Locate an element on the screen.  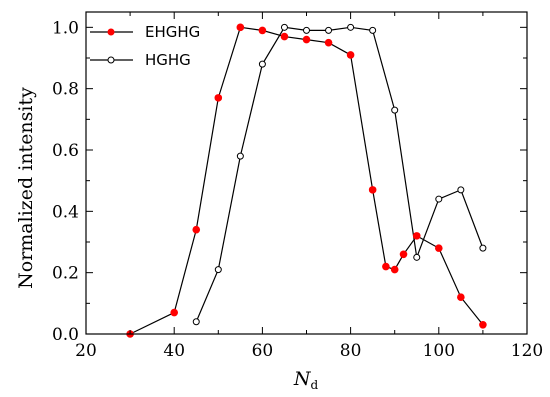
y-tick-label: 0.2 is located at coordinates (65, 274).